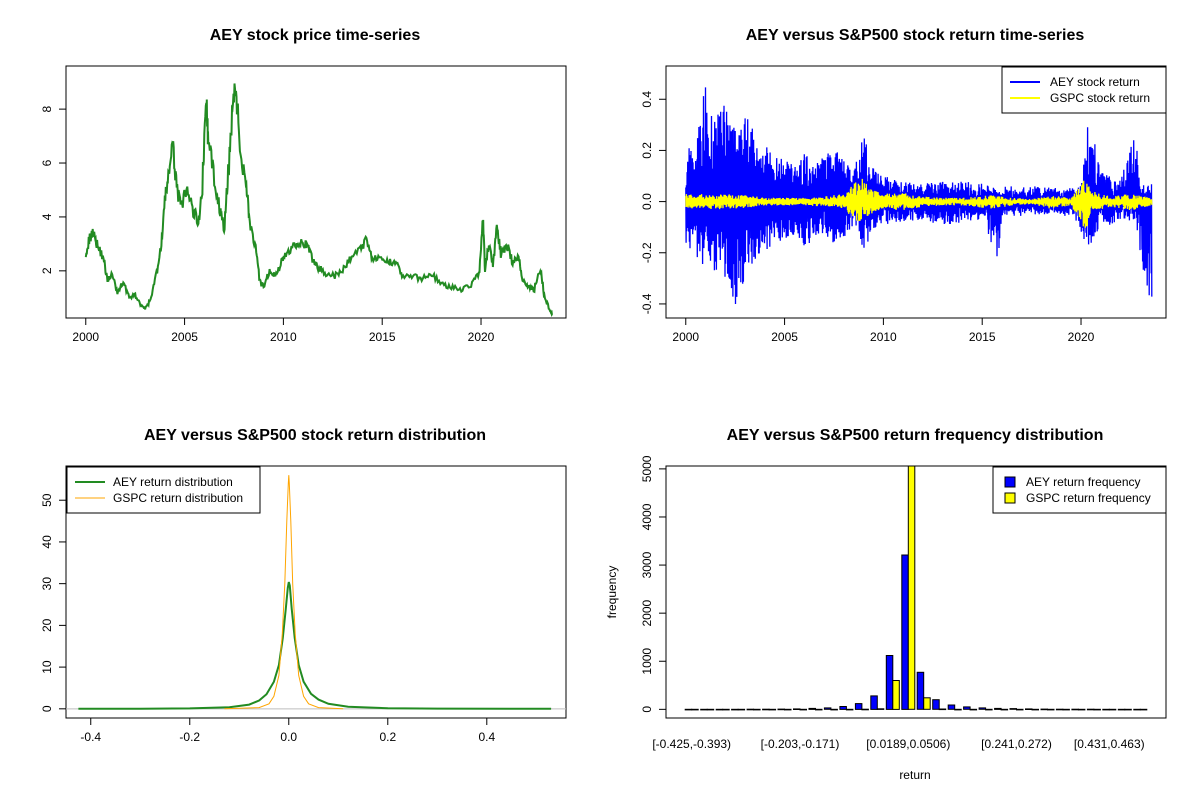 The image size is (1200, 800). I want to click on returns-y-tick-label: 0.4, so click(647, 99).